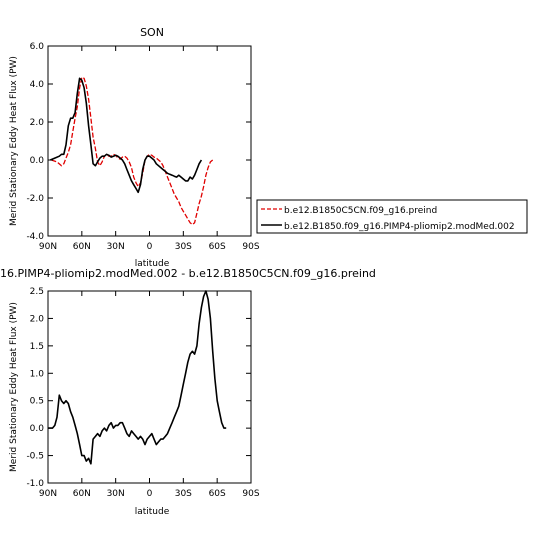 This screenshot has height=538, width=537. I want to click on top-chart-title: SON, so click(152, 32).